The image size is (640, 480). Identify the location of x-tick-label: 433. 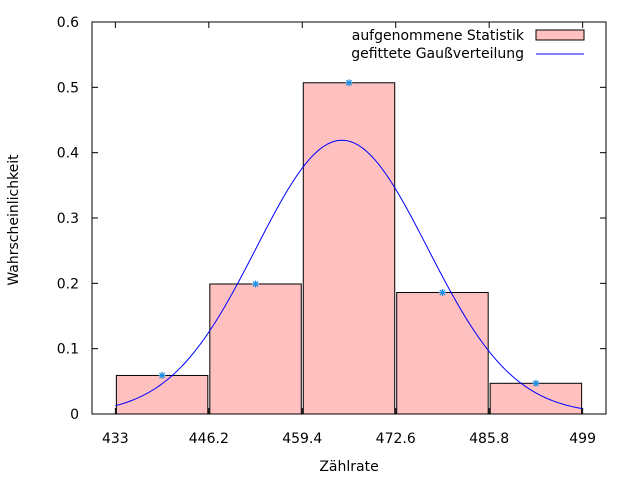
(115, 439).